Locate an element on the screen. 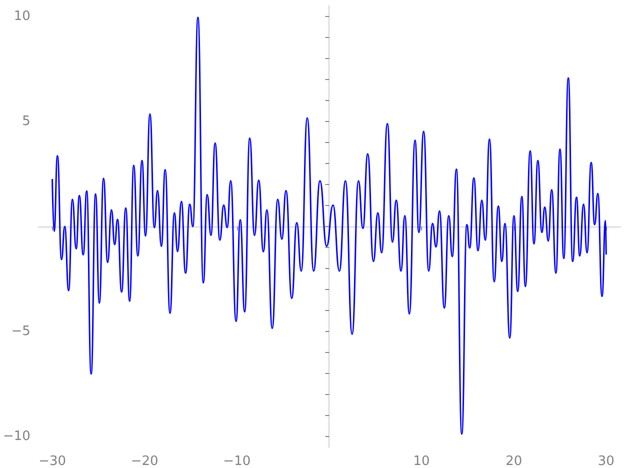 The image size is (627, 468). y-tick-label: −5 is located at coordinates (20, 331).